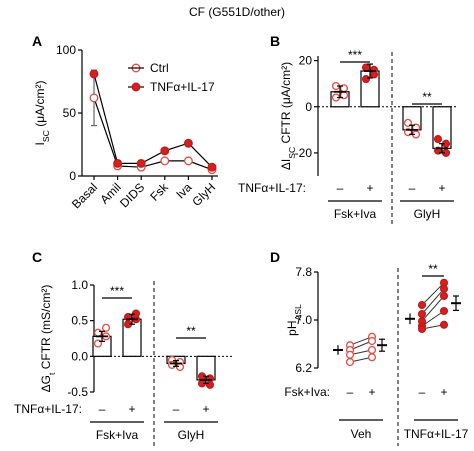 This screenshot has height=451, width=474. Describe the element at coordinates (79, 321) in the screenshot. I see `panel-c-y-tick-label: 0.5` at that location.